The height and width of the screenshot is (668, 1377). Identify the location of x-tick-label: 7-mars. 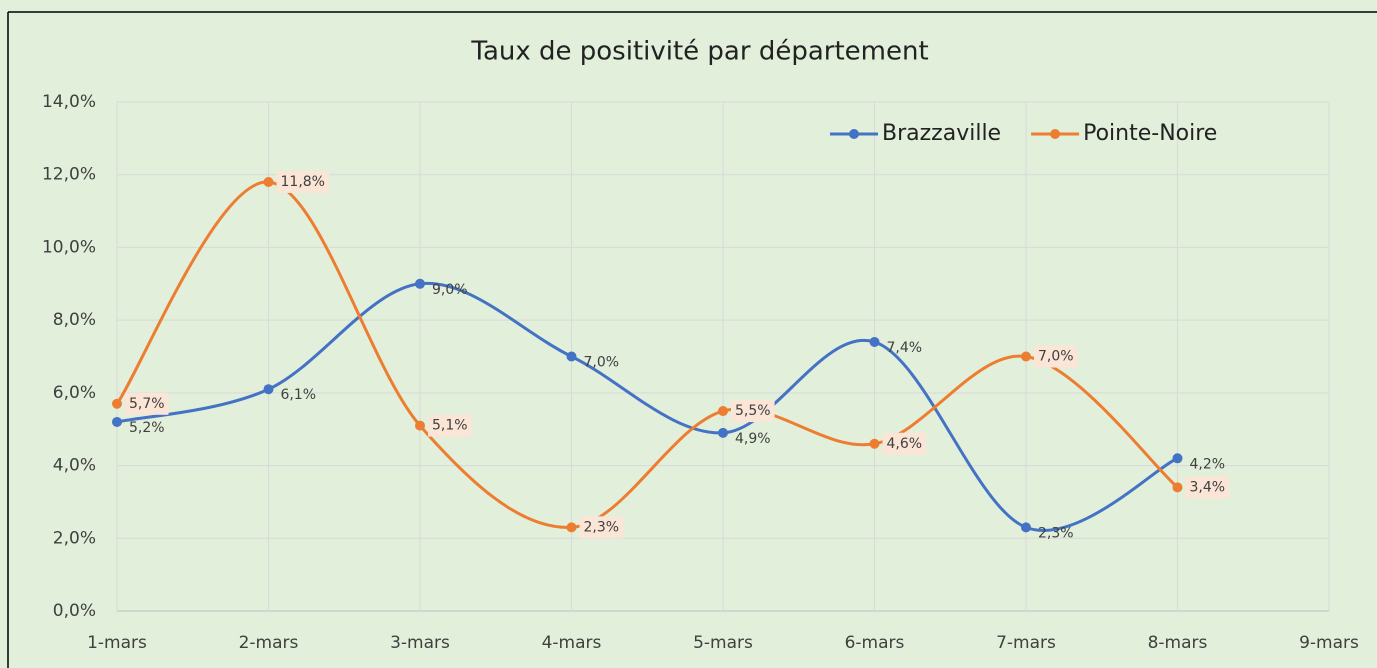
(1026, 643).